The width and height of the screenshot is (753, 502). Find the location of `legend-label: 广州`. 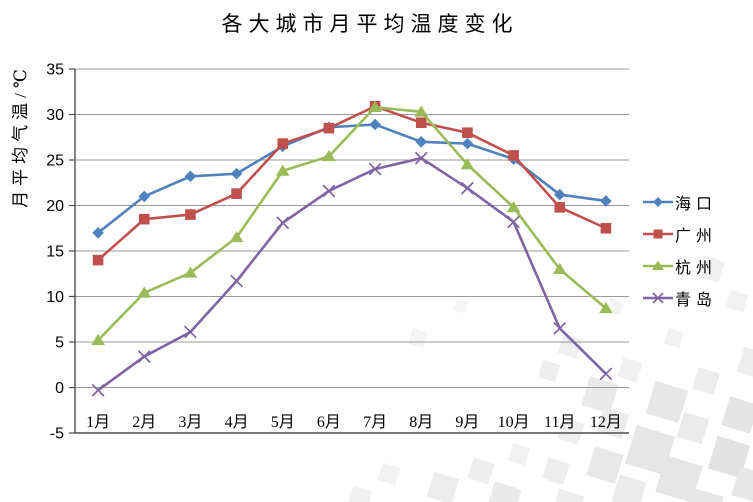

legend-label: 广州 is located at coordinates (696, 236).